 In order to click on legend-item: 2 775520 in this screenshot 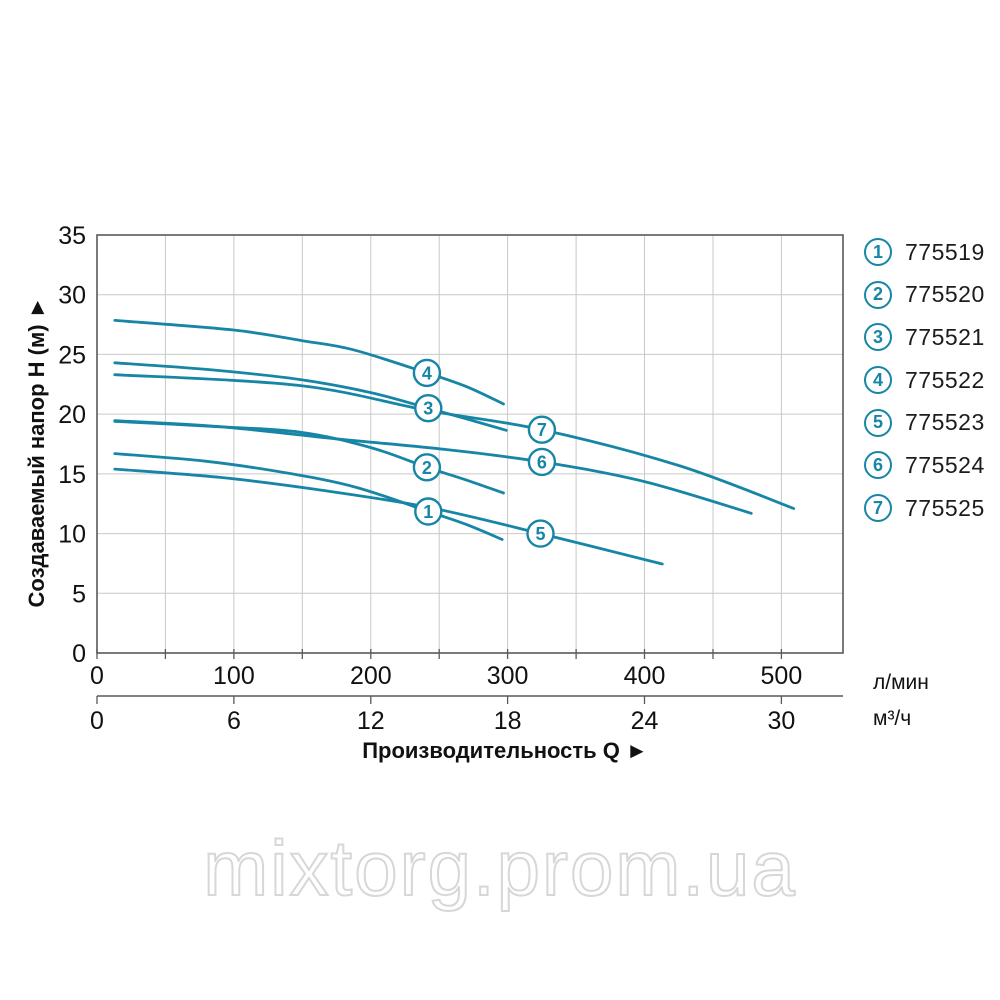, I will do `click(924, 294)`.